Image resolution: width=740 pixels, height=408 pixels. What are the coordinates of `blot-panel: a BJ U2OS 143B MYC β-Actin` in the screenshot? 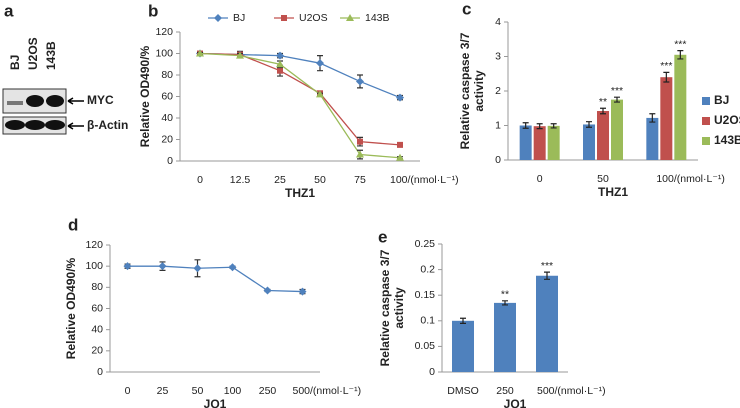 It's located at (65, 68).